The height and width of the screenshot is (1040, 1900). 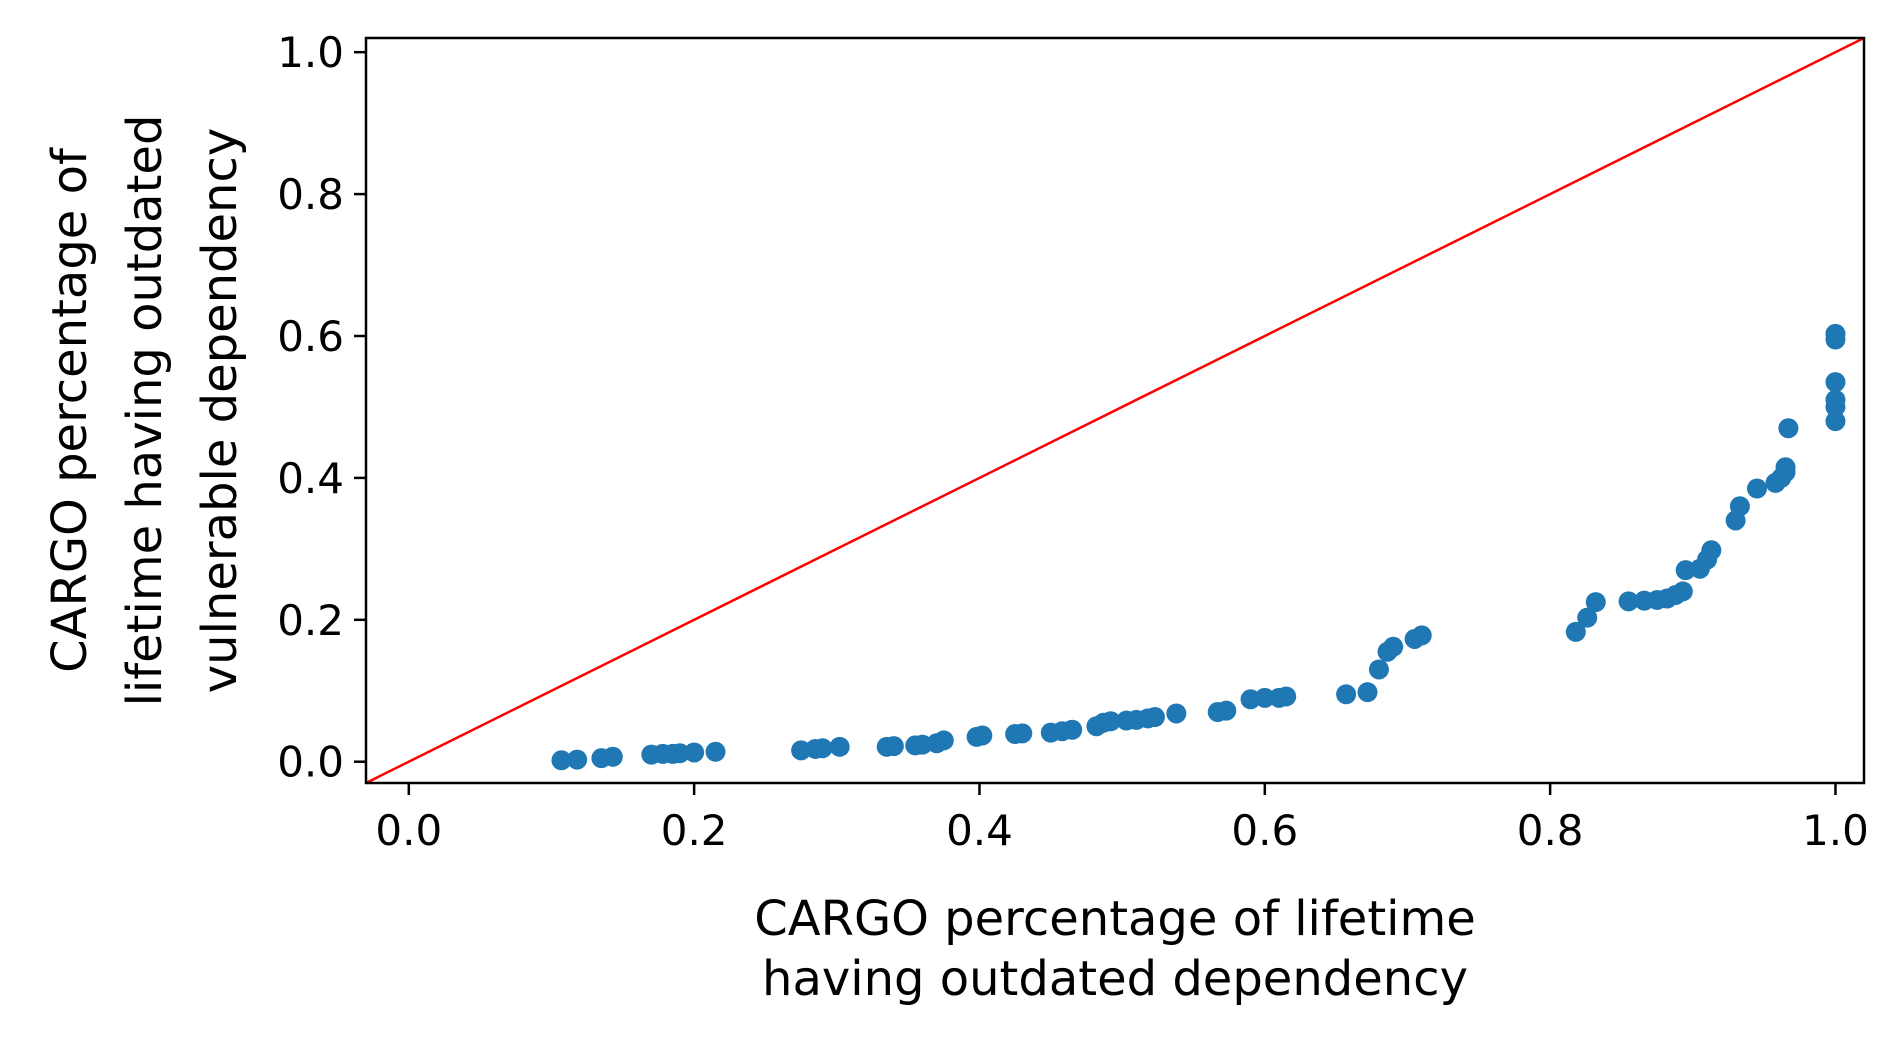 I want to click on x-tick-label: 0.2, so click(x=694, y=830).